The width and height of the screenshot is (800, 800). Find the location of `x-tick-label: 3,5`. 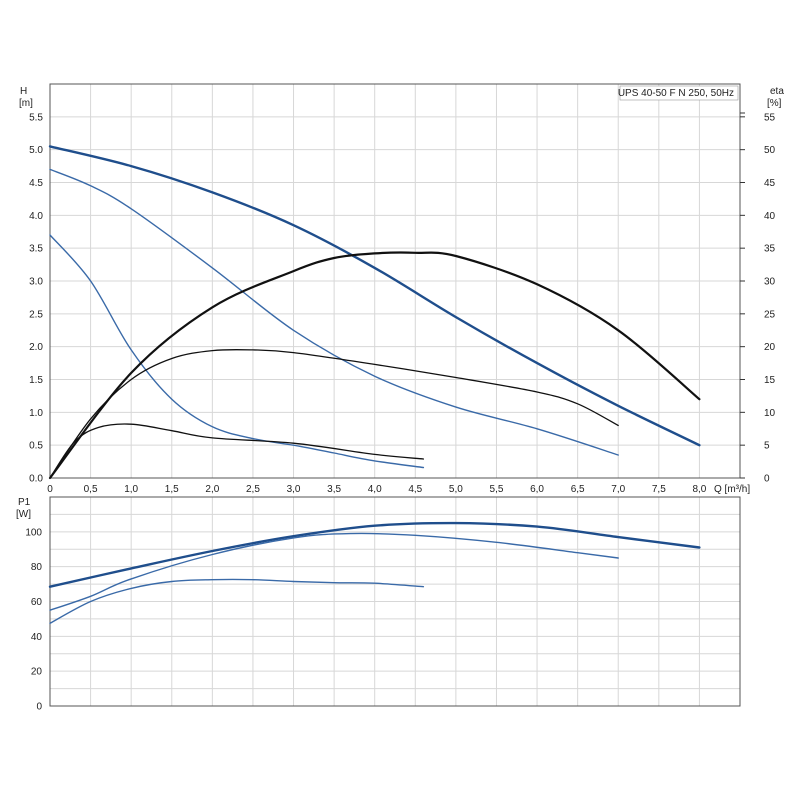

x-tick-label: 3,5 is located at coordinates (334, 489).